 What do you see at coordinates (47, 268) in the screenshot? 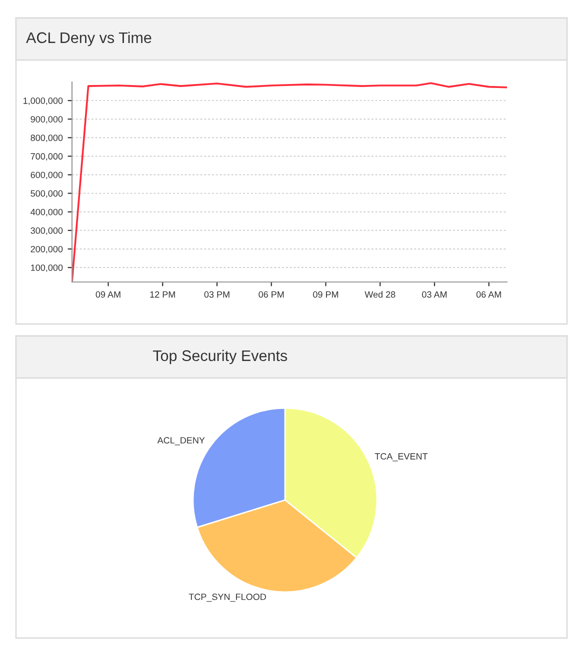
I see `y-tick-label: 100,000` at bounding box center [47, 268].